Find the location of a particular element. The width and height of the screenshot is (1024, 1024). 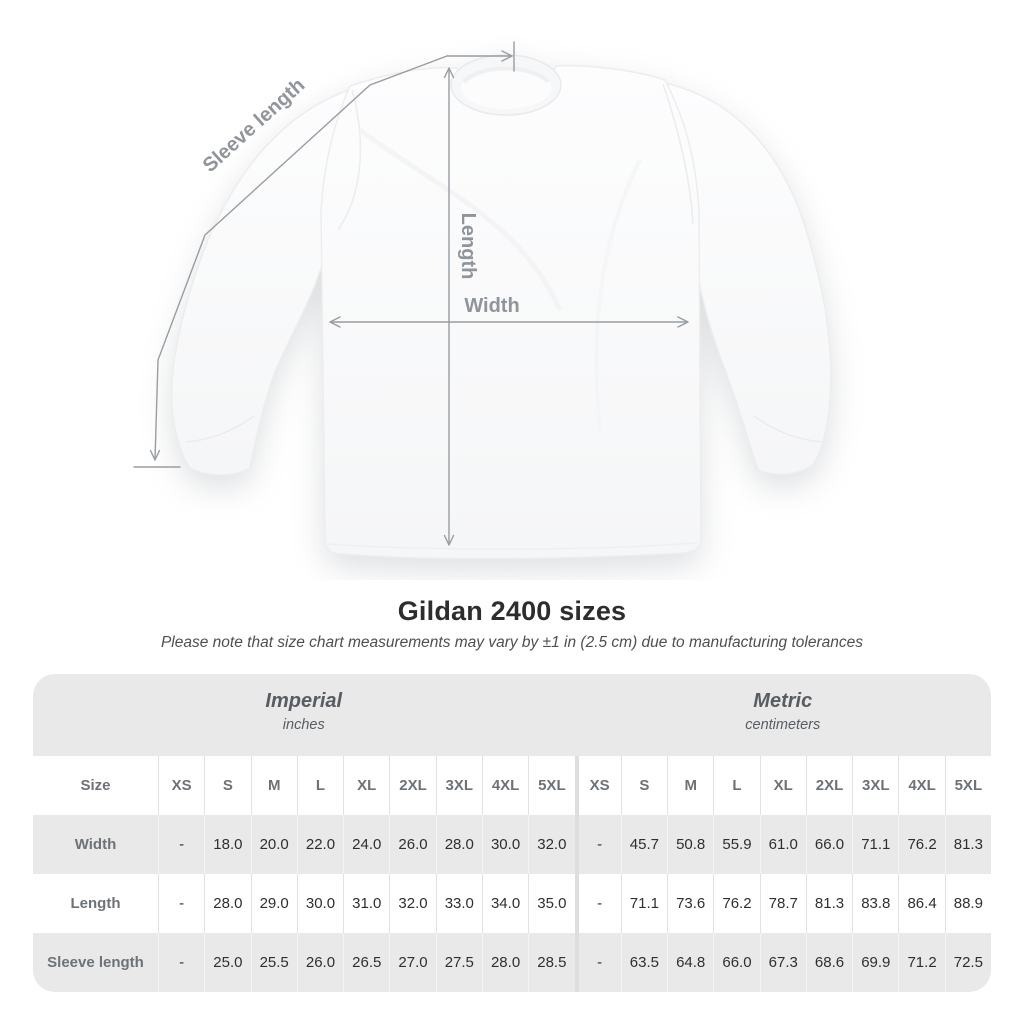

metric-unit: centimeters is located at coordinates (783, 724).